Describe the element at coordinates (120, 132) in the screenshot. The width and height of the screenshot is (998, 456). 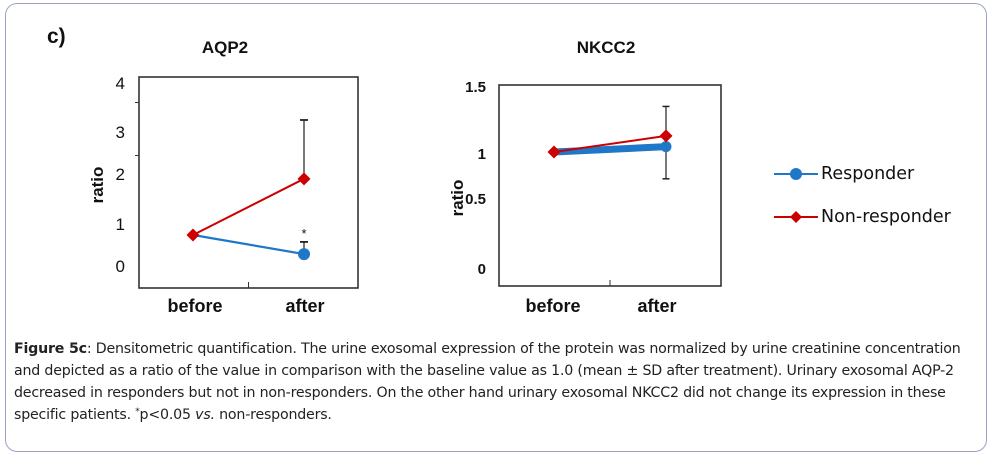
I see `aqp2-y-tick-label: 3` at that location.